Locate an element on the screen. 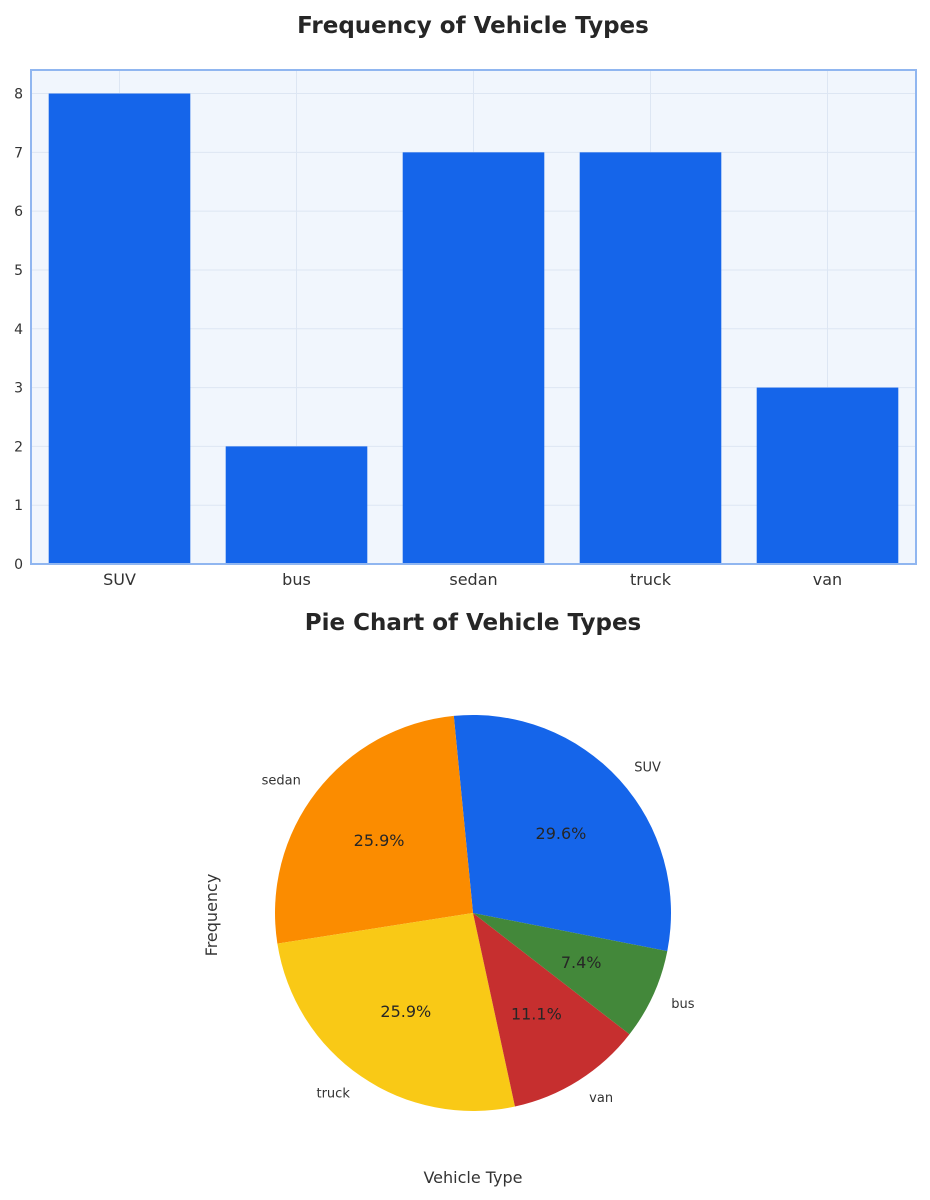 This screenshot has width=930, height=1200. bar-x-ticks: SUV bus sedan truck van is located at coordinates (472, 579).